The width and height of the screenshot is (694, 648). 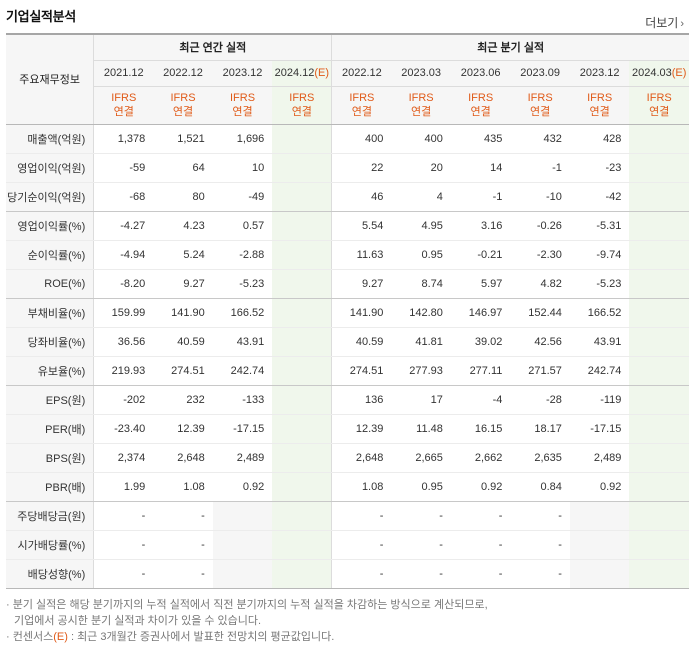 What do you see at coordinates (421, 255) in the screenshot?
I see `quarter-value-cell: 0.95` at bounding box center [421, 255].